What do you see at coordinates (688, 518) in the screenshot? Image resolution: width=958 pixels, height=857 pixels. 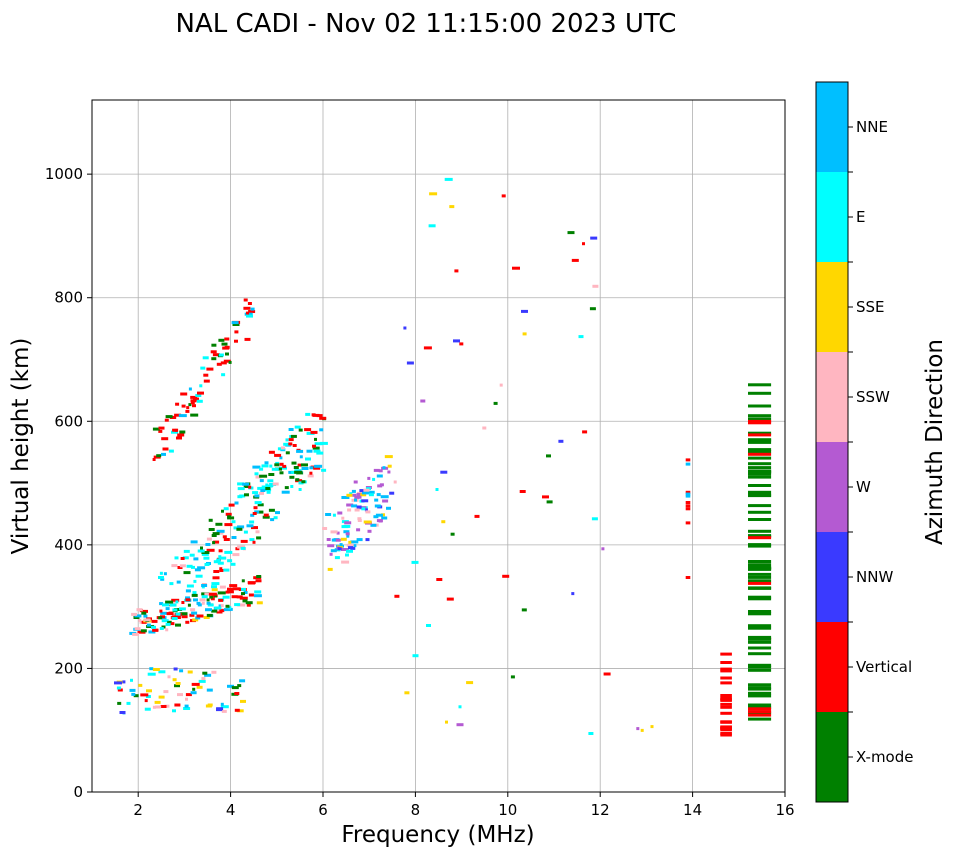 I see `trace-interference-13-9-mhz` at bounding box center [688, 518].